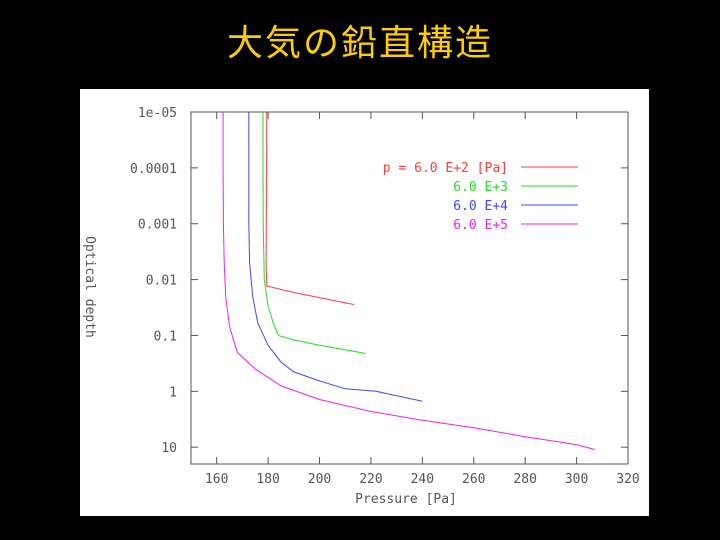 The image size is (720, 540). I want to click on y-axis-label: Optical depth, so click(89, 287).